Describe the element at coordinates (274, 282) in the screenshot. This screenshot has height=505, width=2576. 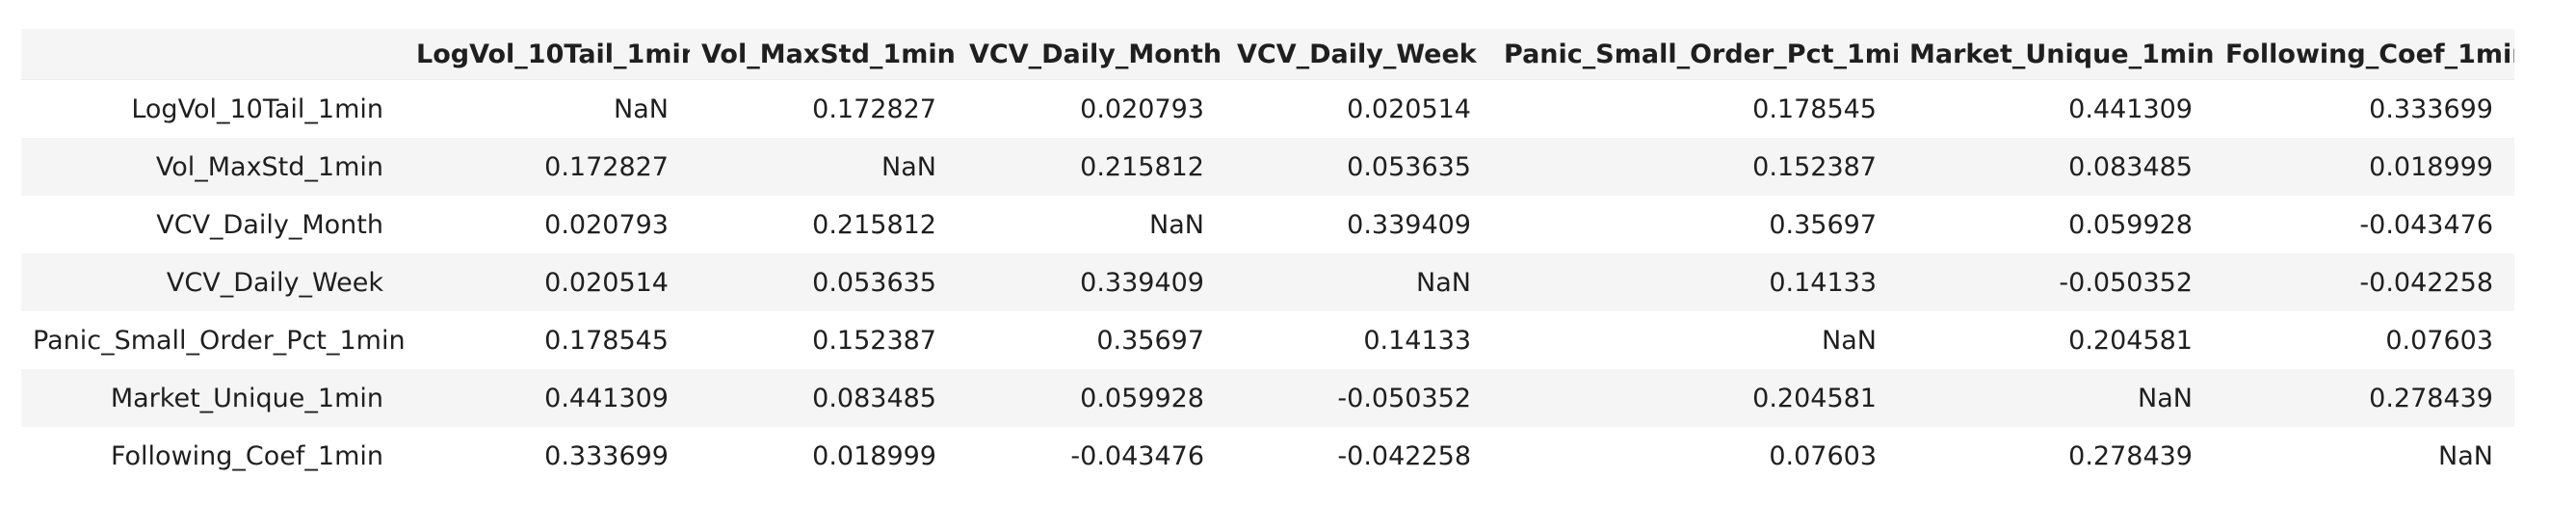
I see `row-label: VCV_Daily_Week` at that location.